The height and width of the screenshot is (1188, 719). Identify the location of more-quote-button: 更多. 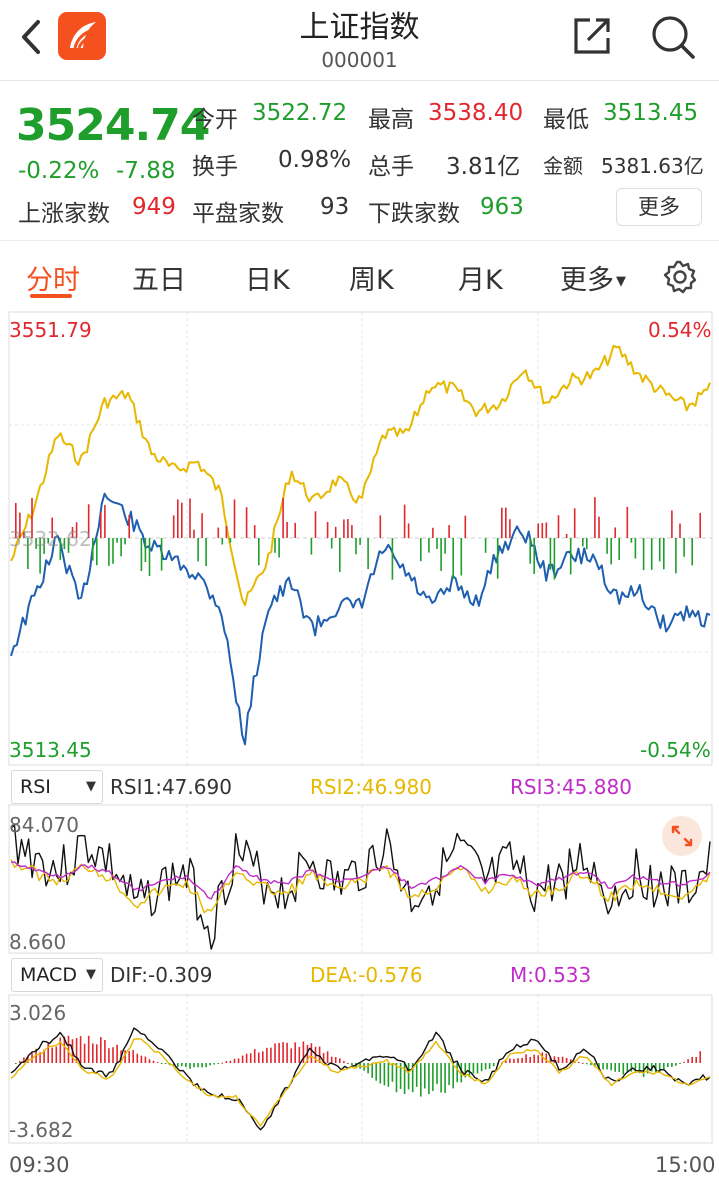
(659, 207).